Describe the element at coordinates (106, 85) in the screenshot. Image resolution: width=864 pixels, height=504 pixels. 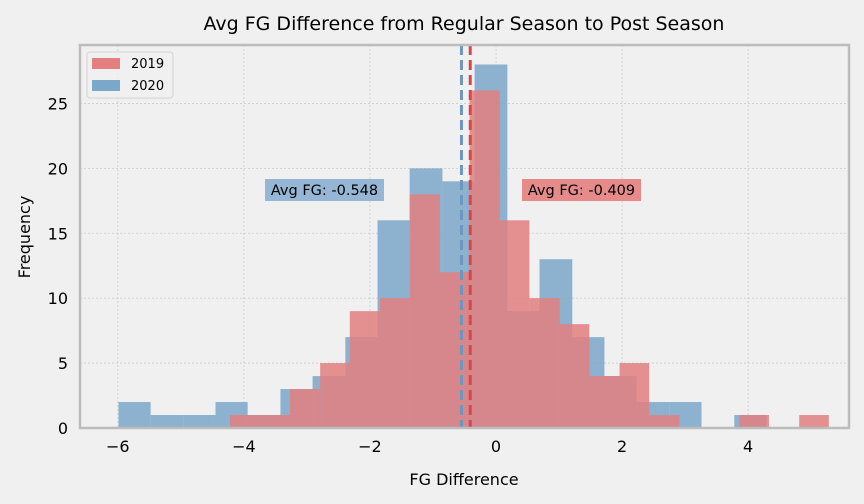
I see `legend-swatch-2020` at that location.